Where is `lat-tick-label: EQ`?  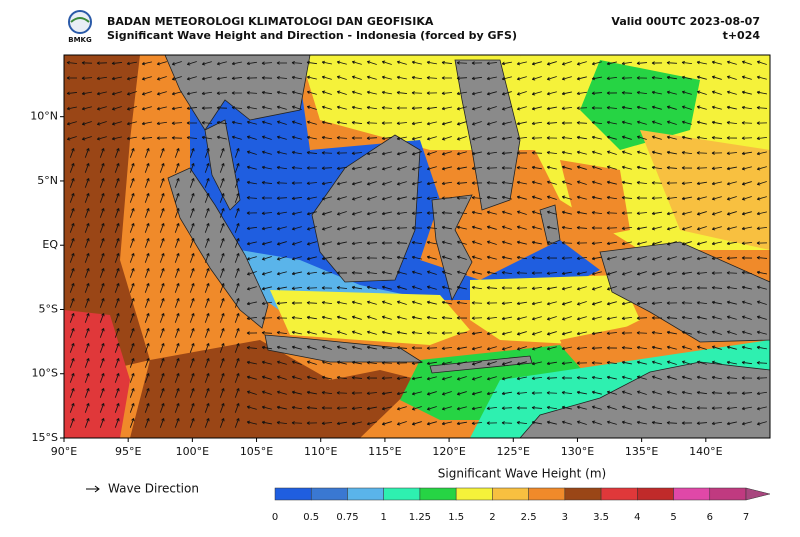 lat-tick-label: EQ is located at coordinates (50, 244).